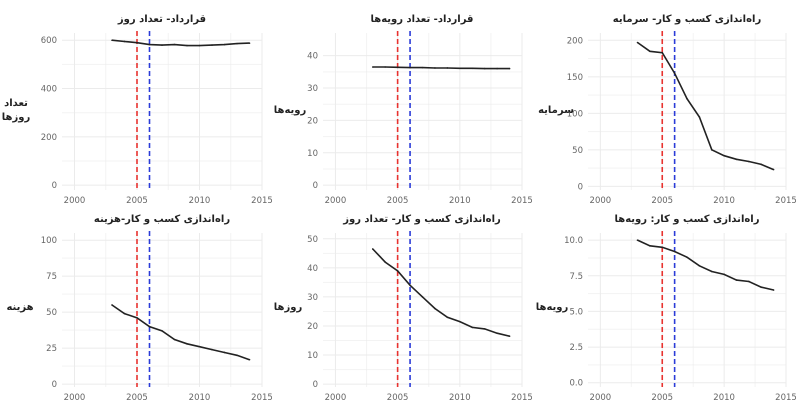  I want to click on y-axis-label: سرمایه, so click(556, 110).